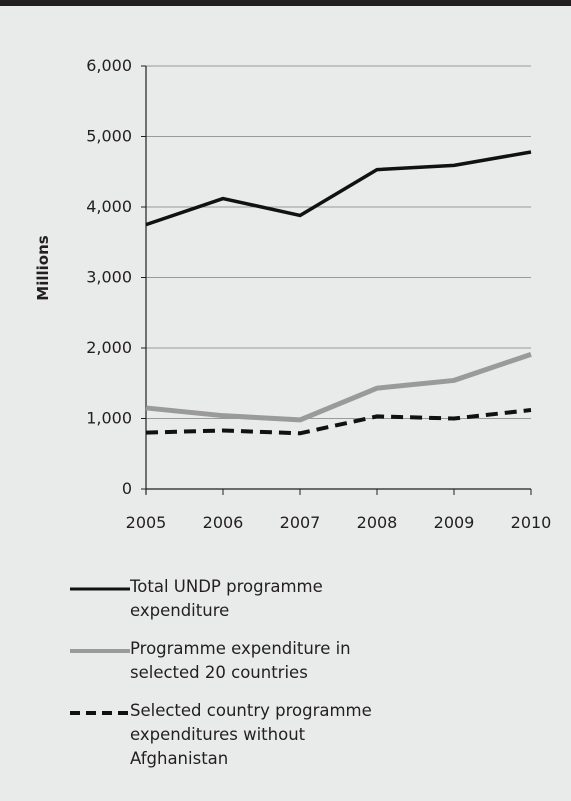 The height and width of the screenshot is (801, 571). Describe the element at coordinates (109, 65) in the screenshot. I see `y-tick-label: 6,000` at that location.